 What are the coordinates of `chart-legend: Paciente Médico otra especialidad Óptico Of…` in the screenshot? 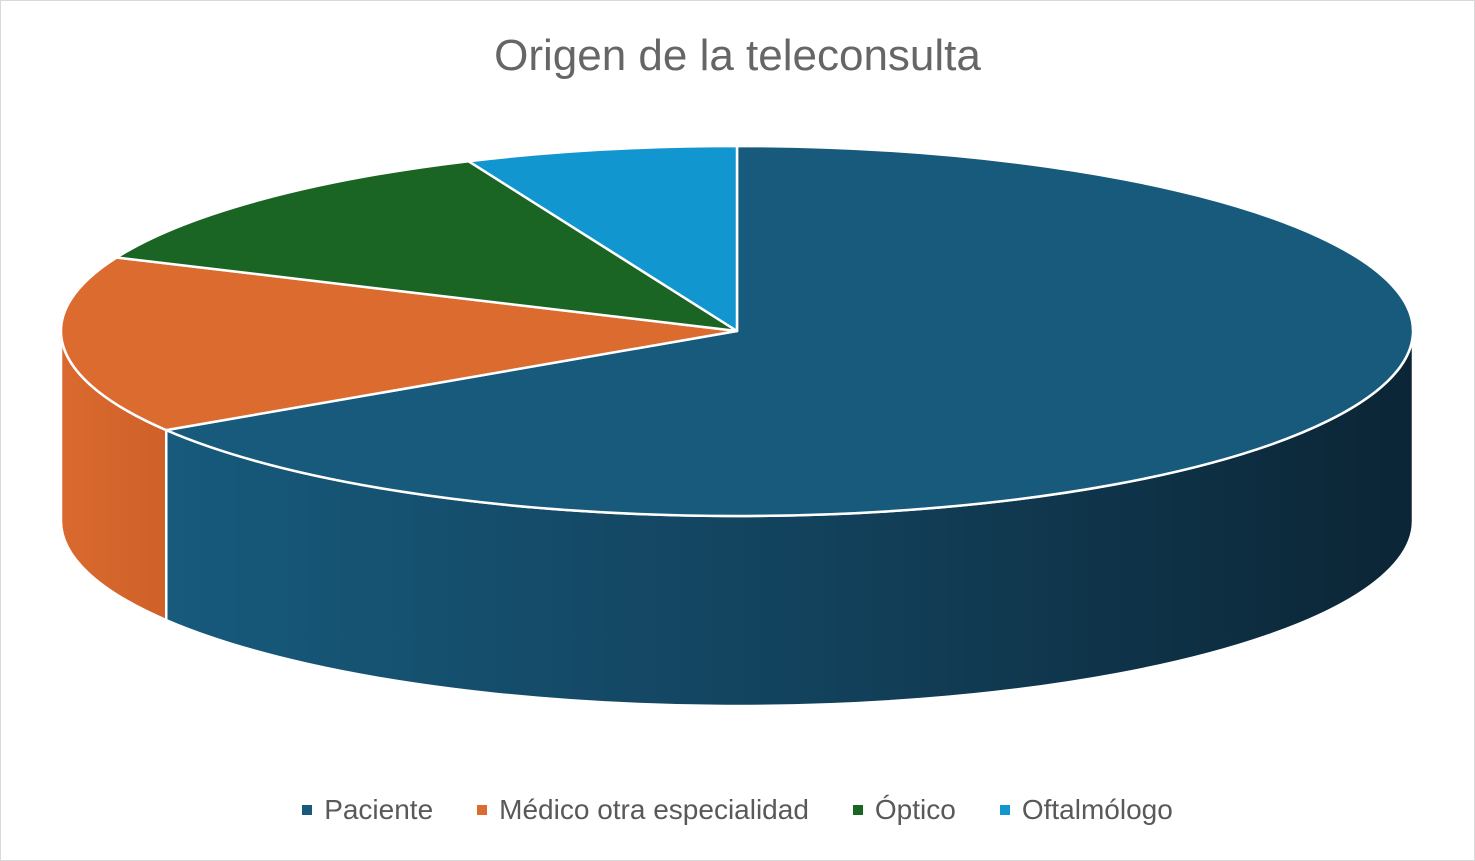 It's located at (737, 810).